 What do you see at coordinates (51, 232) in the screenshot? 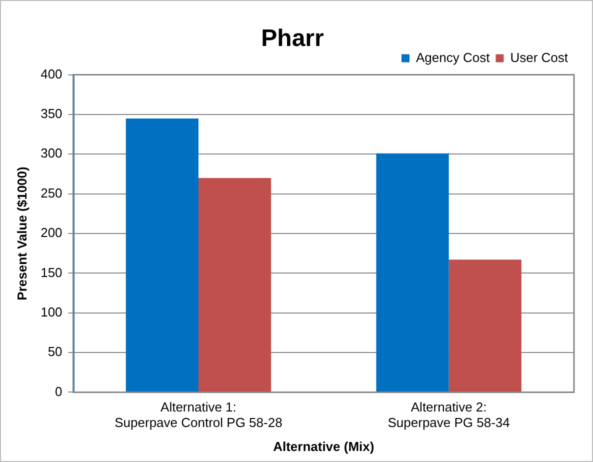
I see `y-tick-label: 200` at bounding box center [51, 232].